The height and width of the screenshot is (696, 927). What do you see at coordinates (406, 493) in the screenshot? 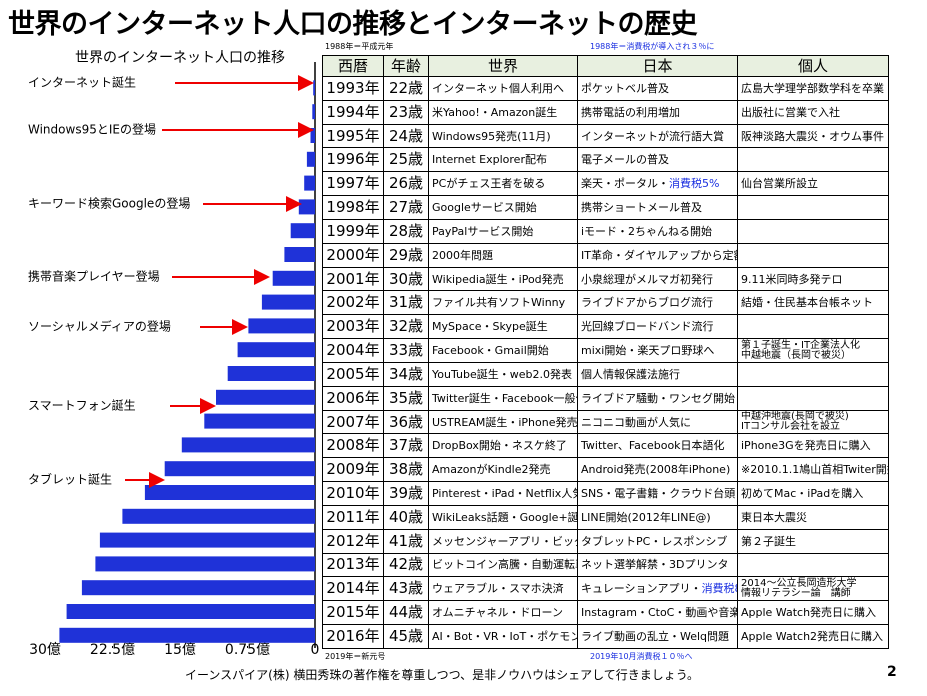
I see `table-cell: 39歳` at bounding box center [406, 493].